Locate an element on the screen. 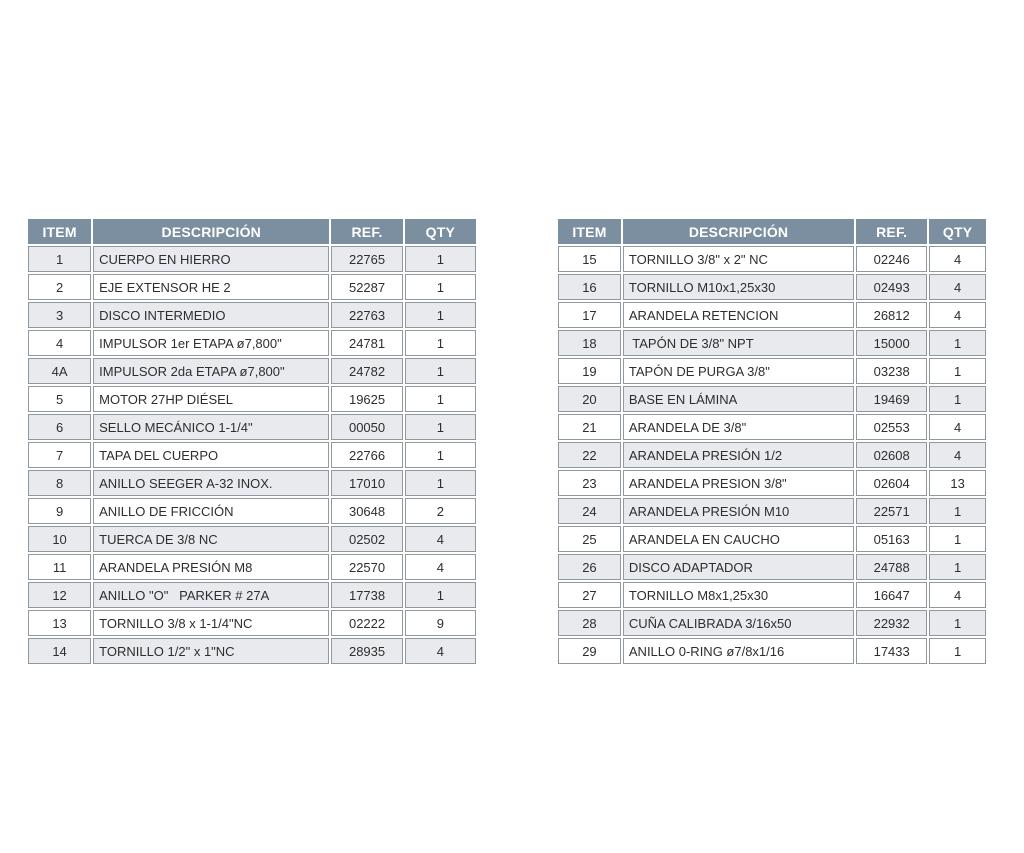  table-row: 28 CUÑA CALIBRADA 3/16x50 22932 1 is located at coordinates (772, 623).